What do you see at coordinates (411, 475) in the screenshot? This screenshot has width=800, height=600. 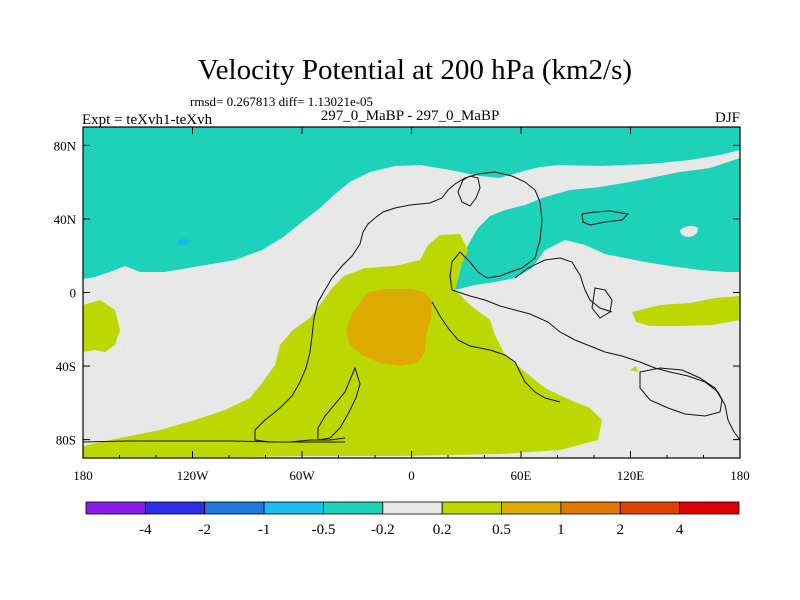 I see `x-tick-label: 0` at bounding box center [411, 475].